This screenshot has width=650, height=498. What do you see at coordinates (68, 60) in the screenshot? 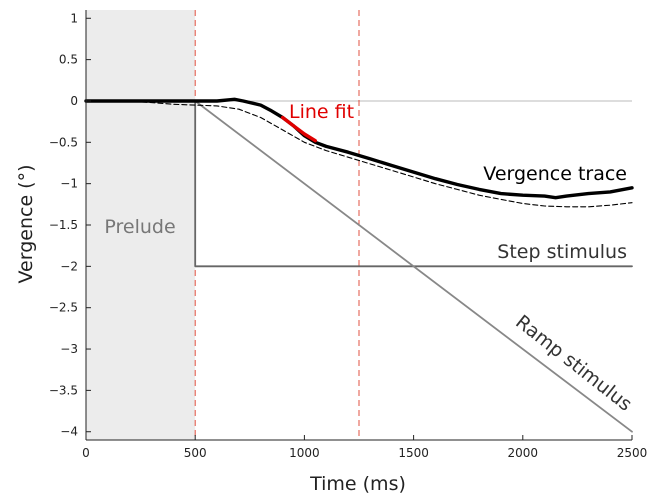
I see `y-tick-label: 0.5` at bounding box center [68, 60].